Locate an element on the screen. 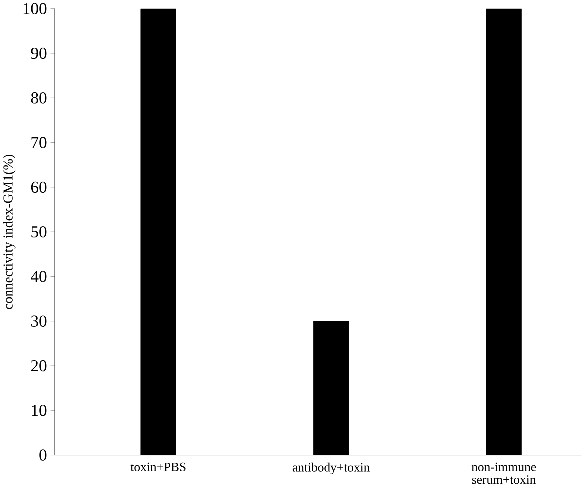 This screenshot has width=582, height=487. y-tick-label: 60 is located at coordinates (39, 187).